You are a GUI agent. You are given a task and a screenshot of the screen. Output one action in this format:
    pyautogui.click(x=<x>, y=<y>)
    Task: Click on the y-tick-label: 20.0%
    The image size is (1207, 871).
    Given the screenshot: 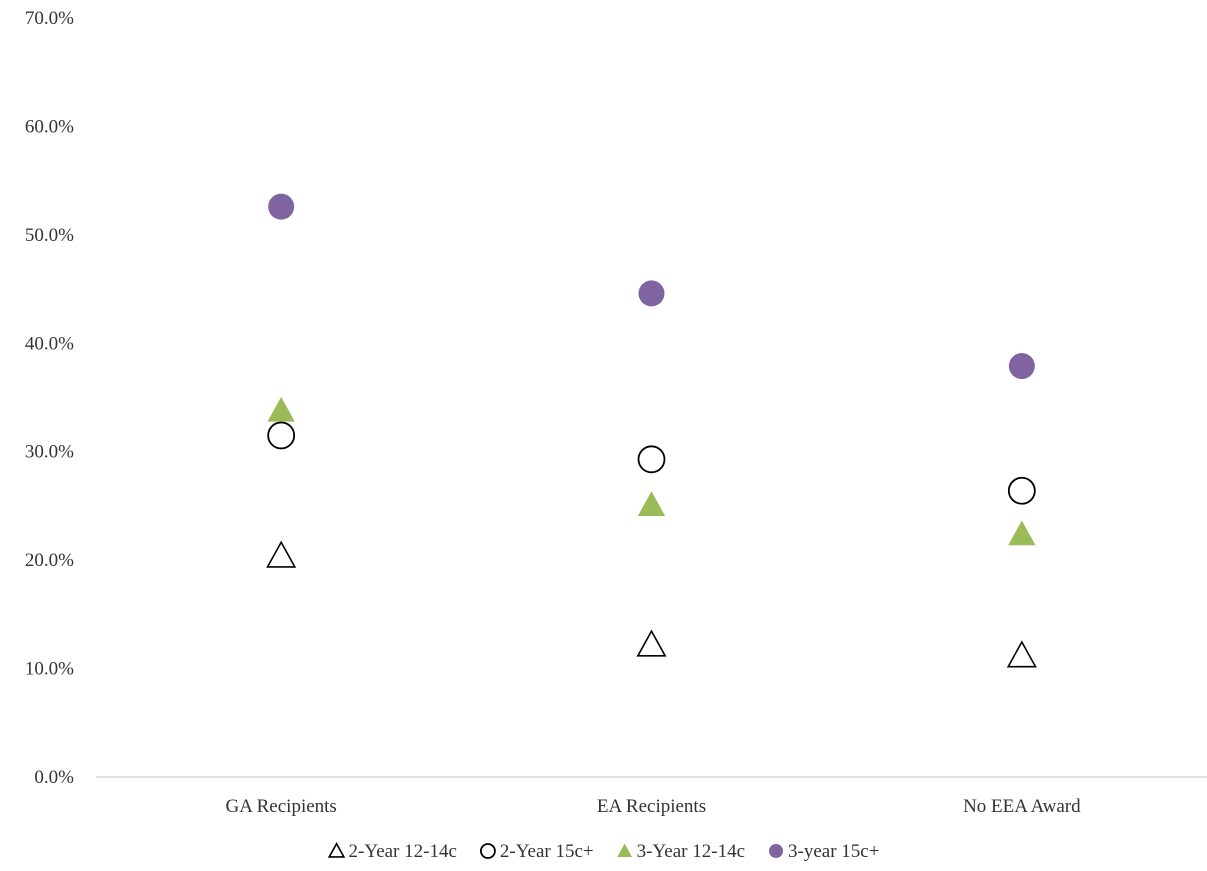 What is the action you would take?
    pyautogui.click(x=49, y=560)
    